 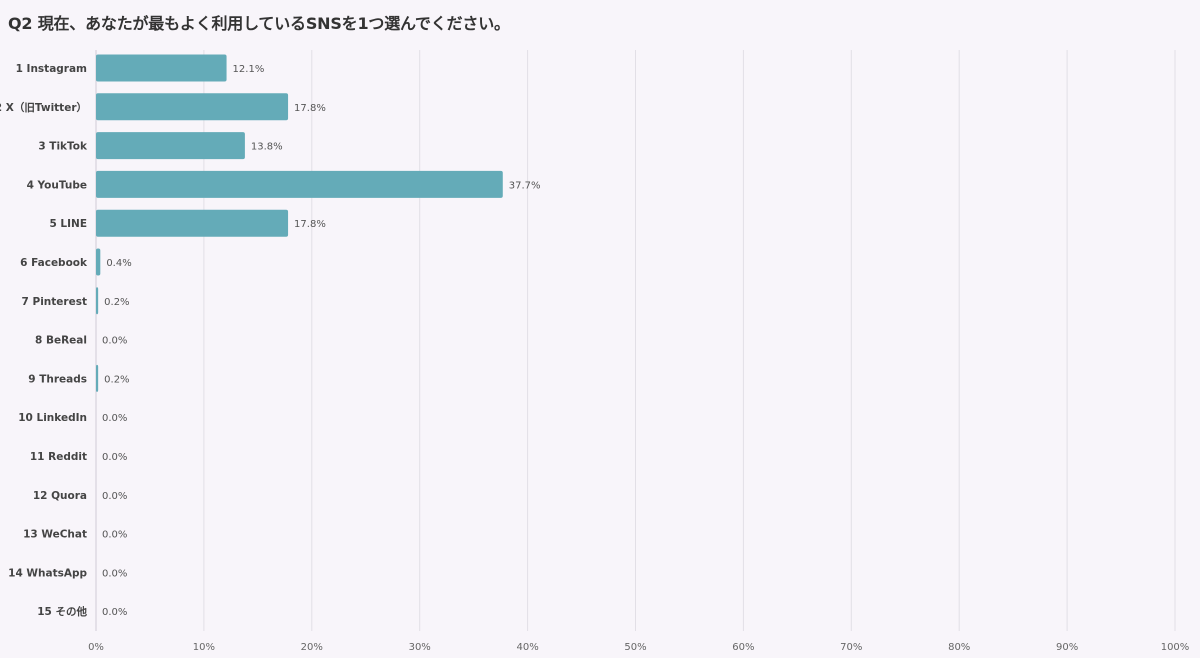 What do you see at coordinates (54, 302) in the screenshot?
I see `category-label: 7 Pinterest` at bounding box center [54, 302].